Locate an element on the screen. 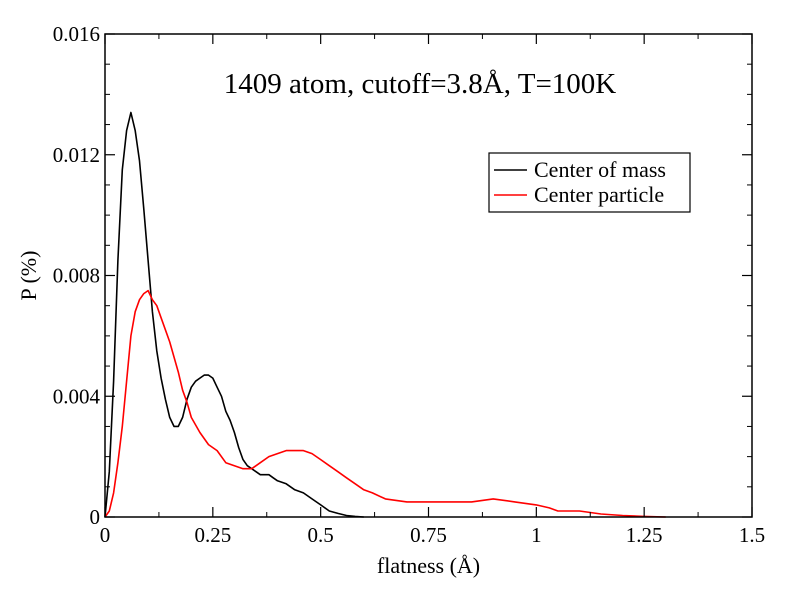  legend: Center of mass Center particle is located at coordinates (589, 182).